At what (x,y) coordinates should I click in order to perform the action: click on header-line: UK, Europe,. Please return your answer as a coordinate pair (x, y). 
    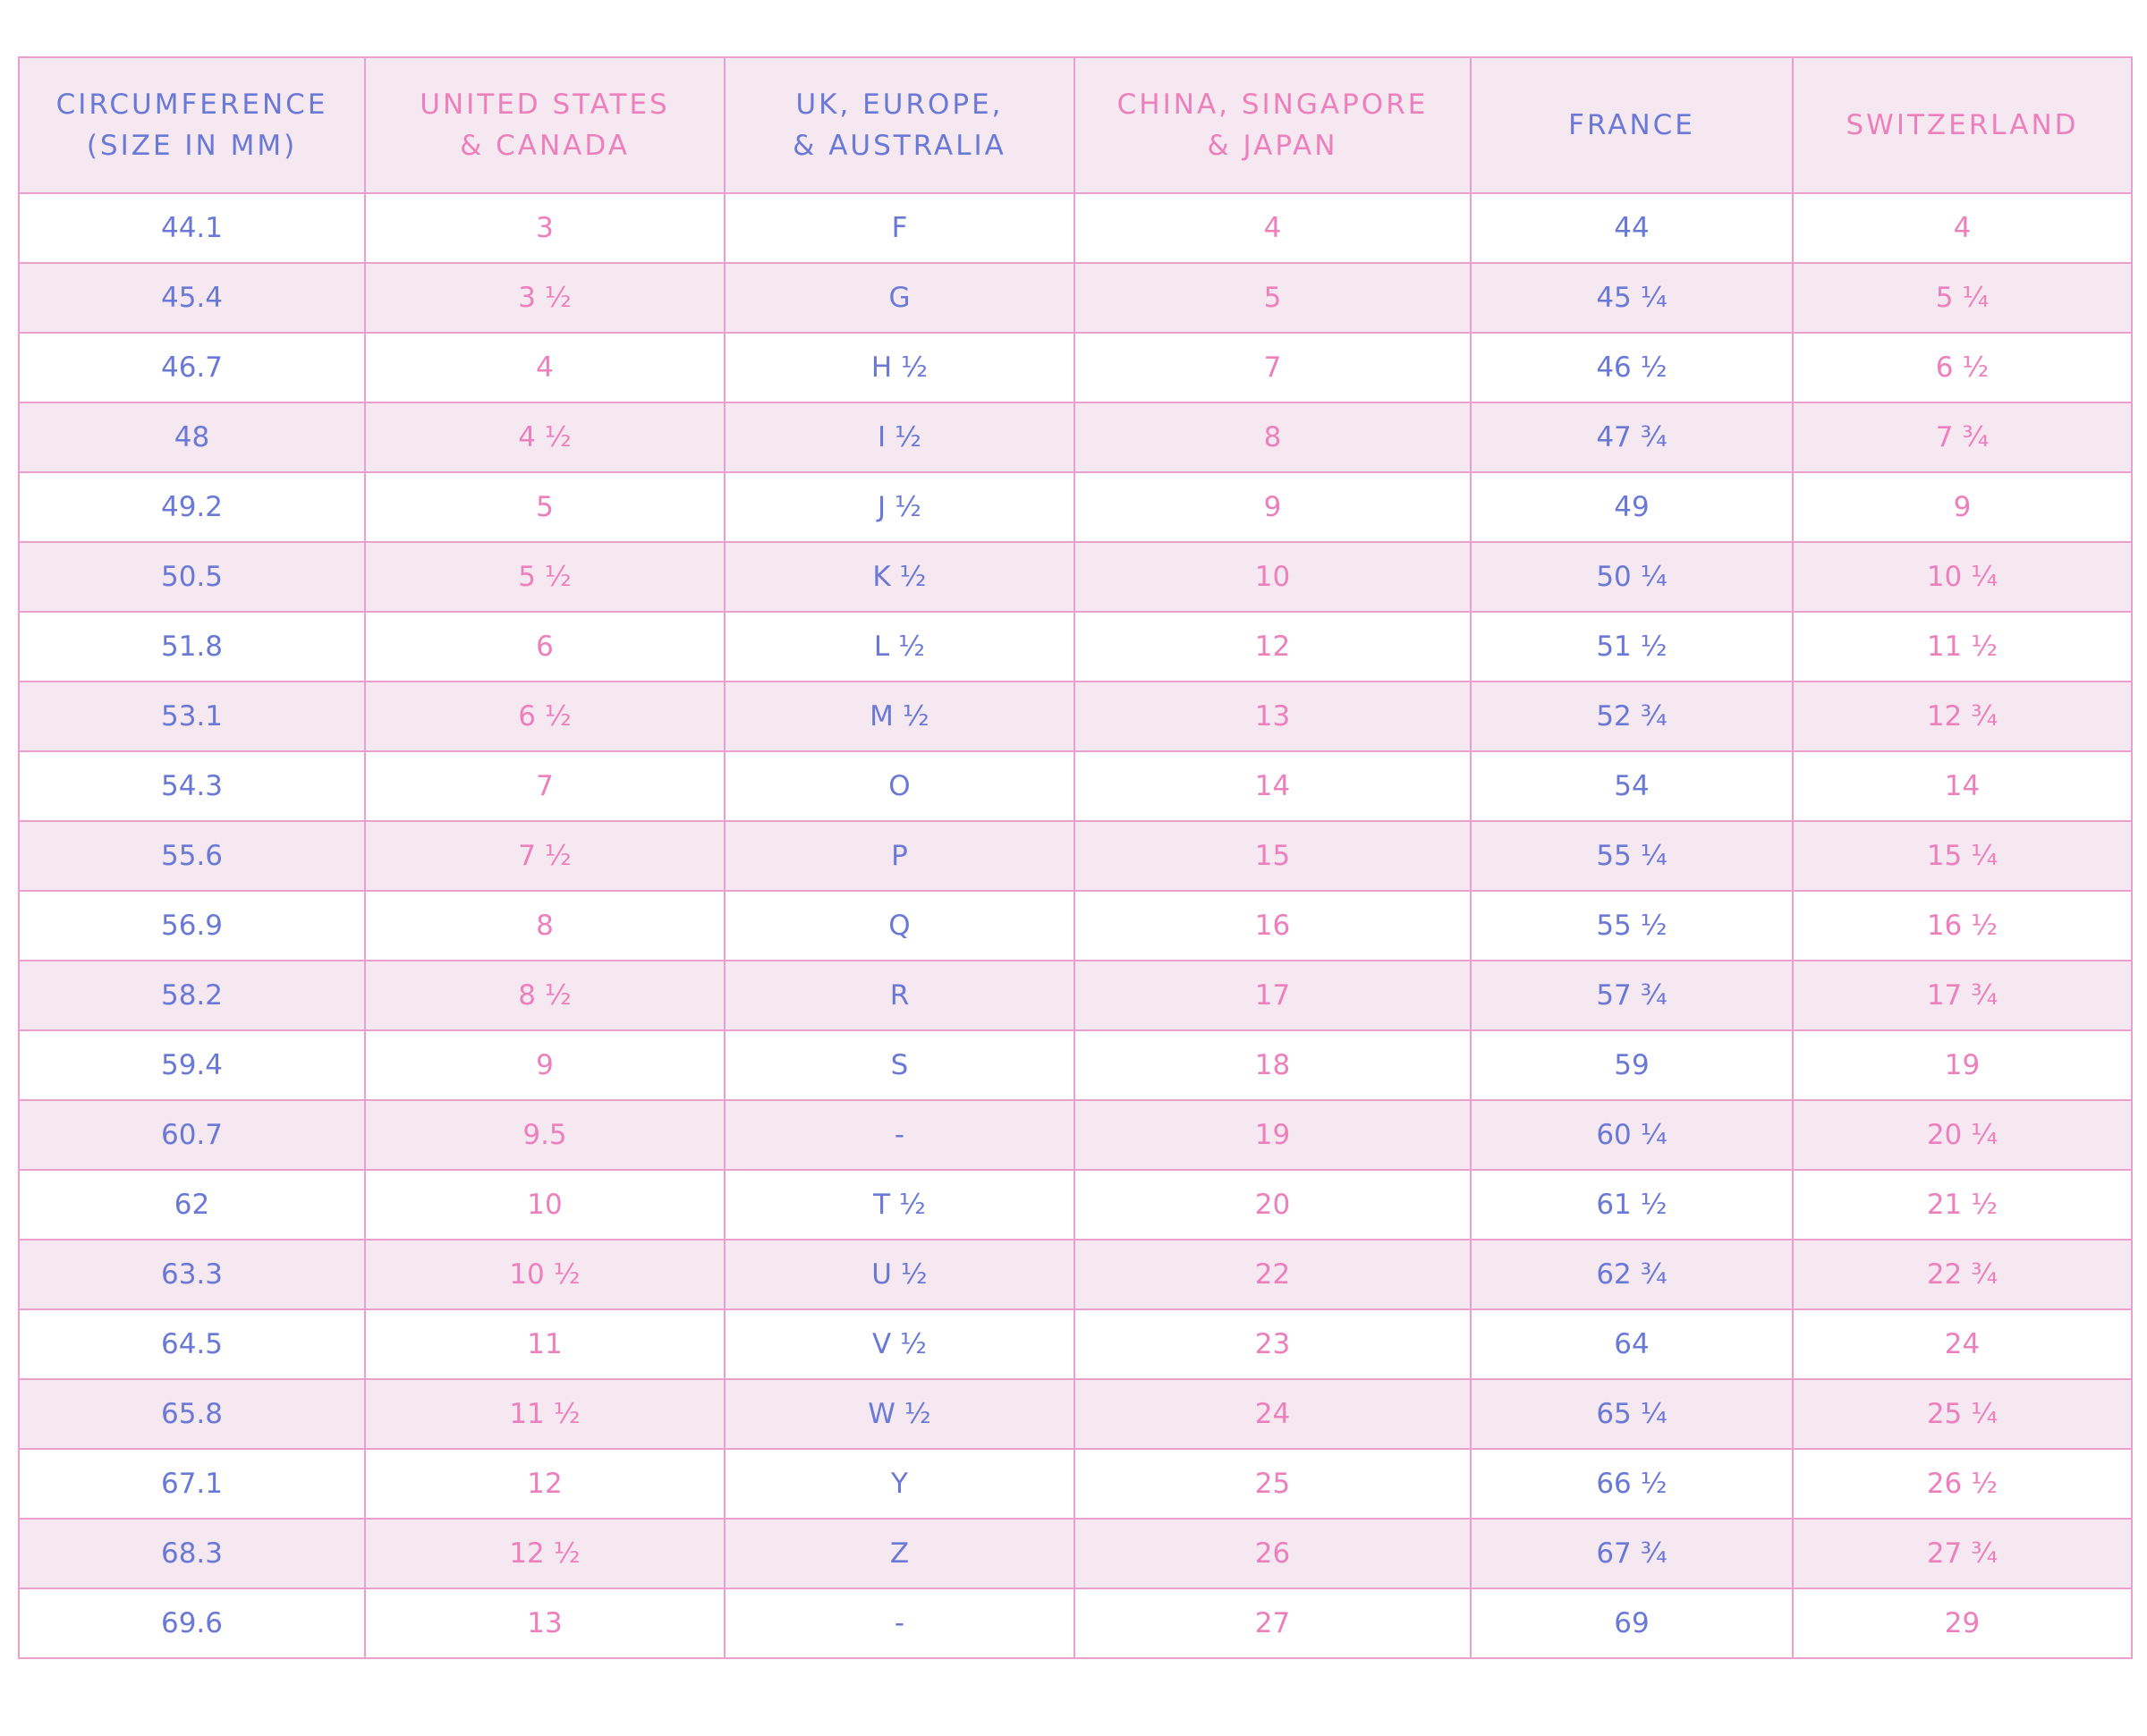
    Looking at the image, I should click on (899, 105).